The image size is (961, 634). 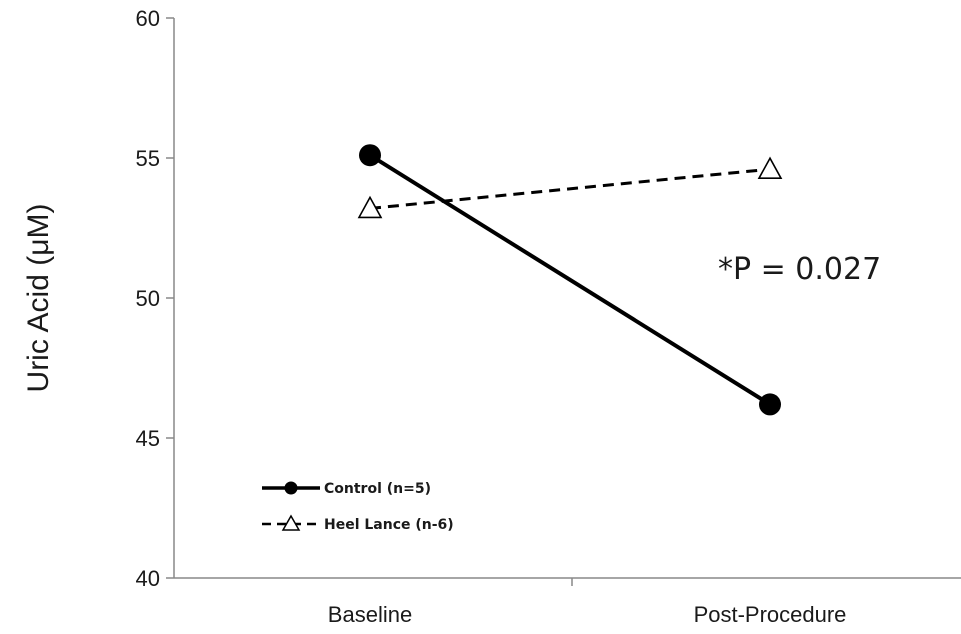 I want to click on legend: Control (n=5) Heel Lance (n-6), so click(x=358, y=507).